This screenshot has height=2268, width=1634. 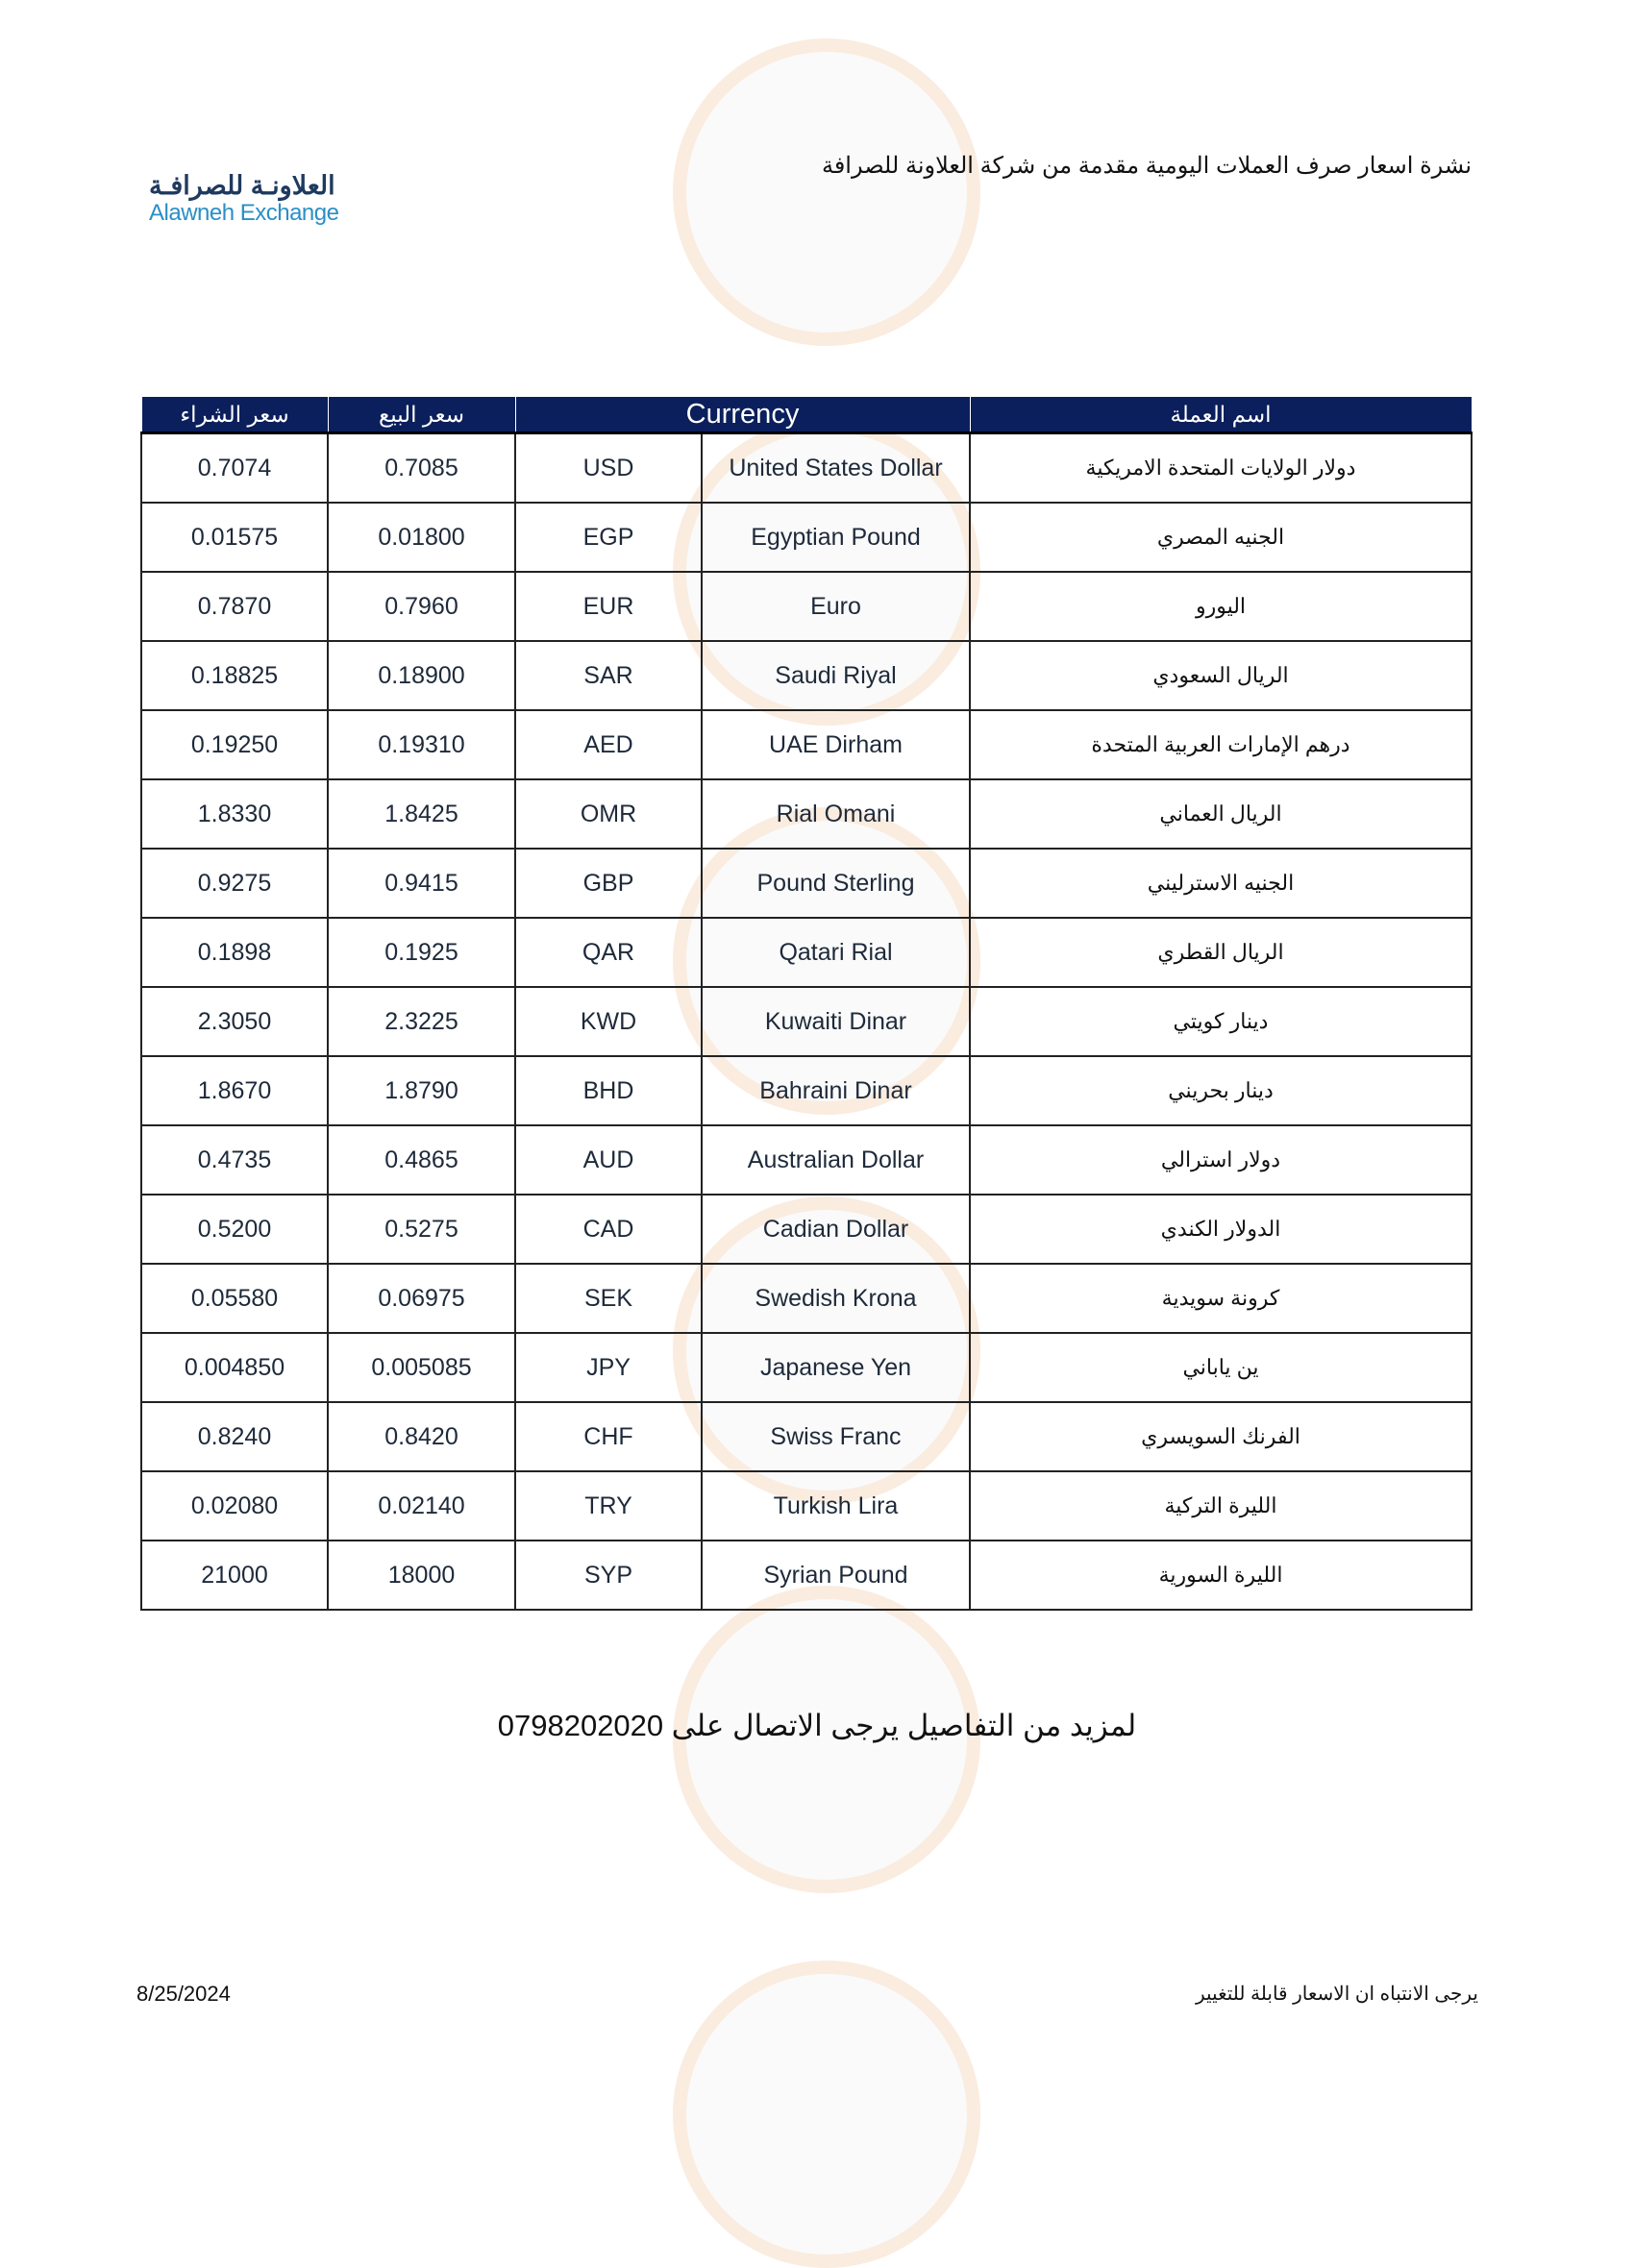 I want to click on buy-price: 0.19250, so click(x=234, y=744).